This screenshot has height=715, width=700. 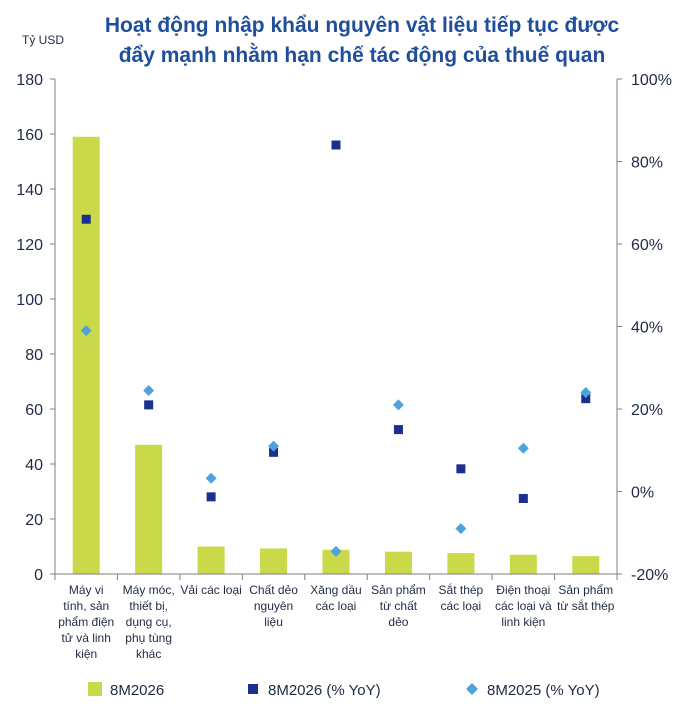 I want to click on right-tick-label: 20%, so click(x=647, y=410).